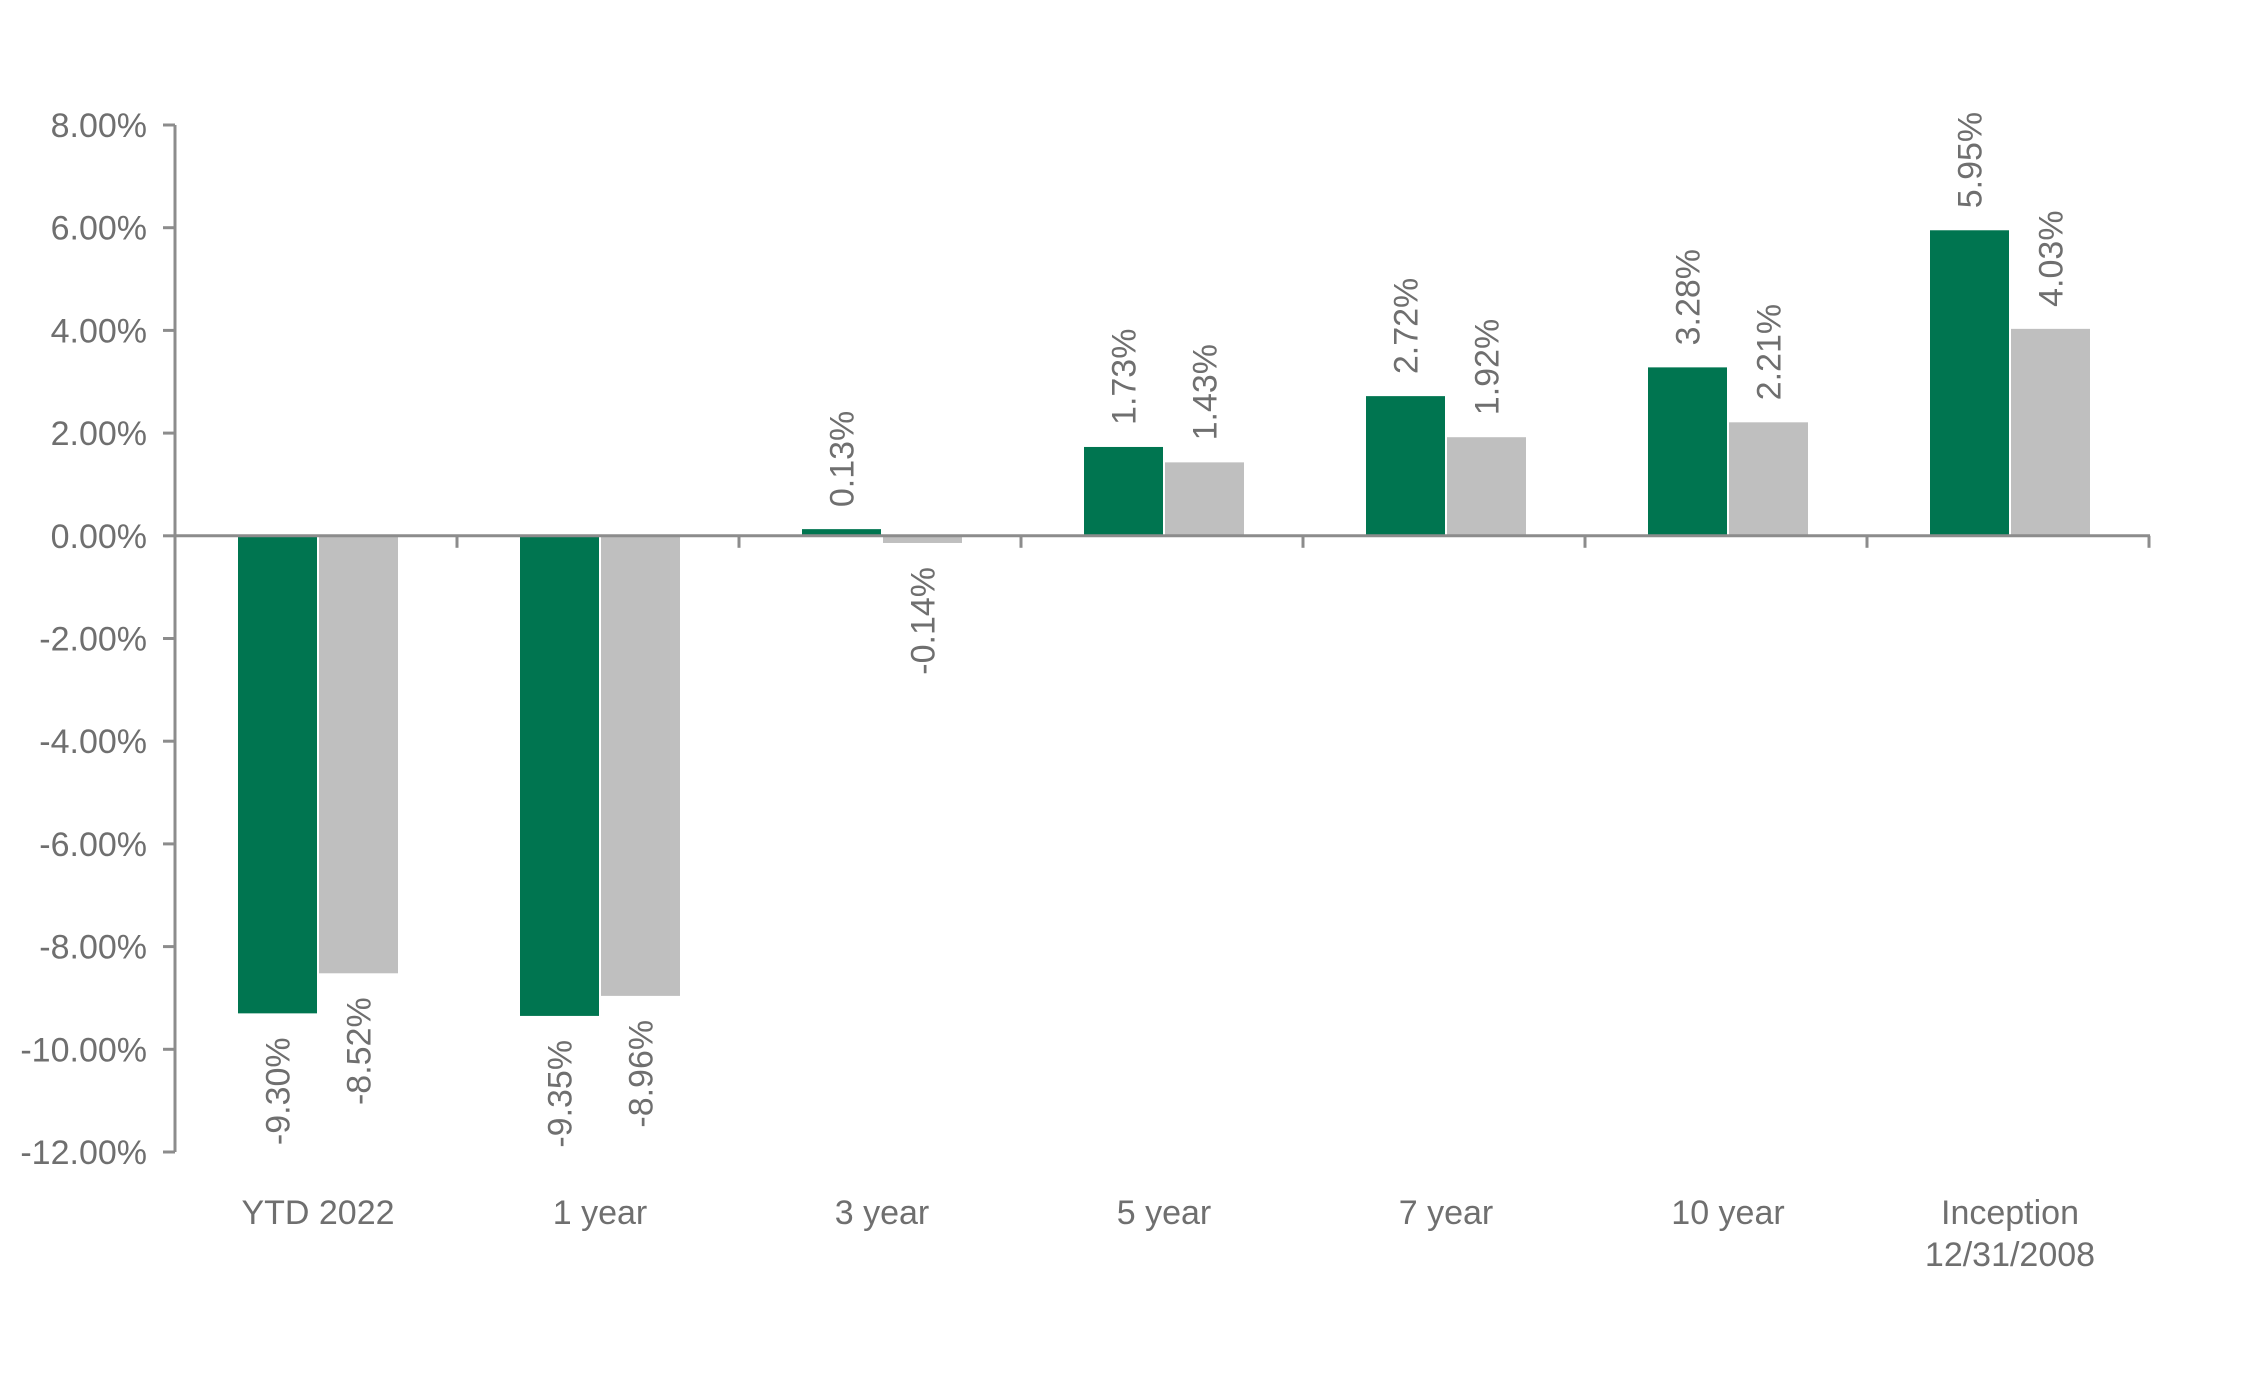 The width and height of the screenshot is (2268, 1383). Describe the element at coordinates (1488, 367) in the screenshot. I see `data-label-s1-4: 1.92%` at that location.